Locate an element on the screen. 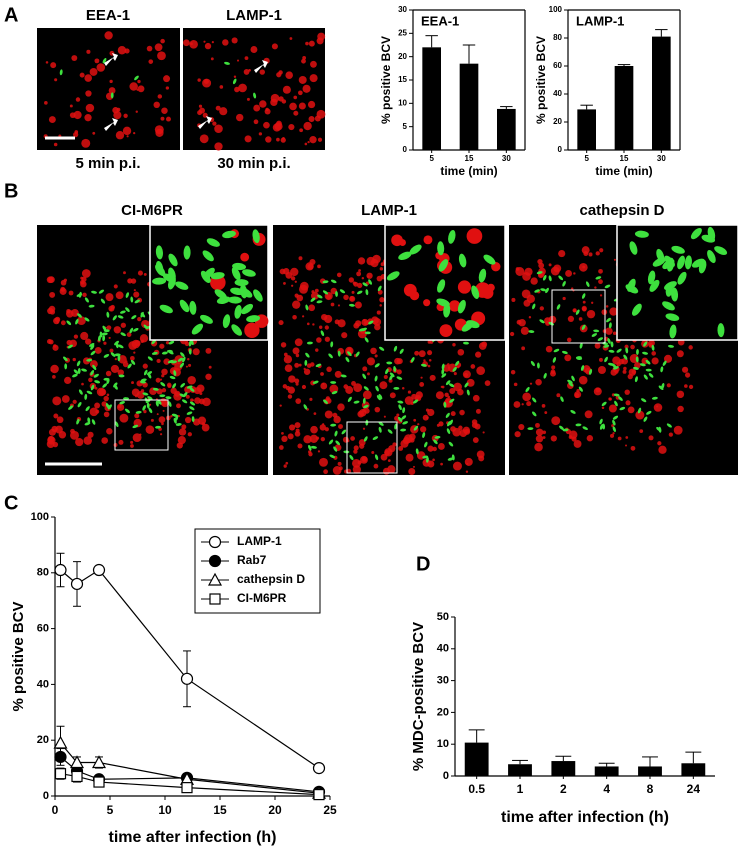 The image size is (738, 853). chart-title: EEA-1 is located at coordinates (440, 20).